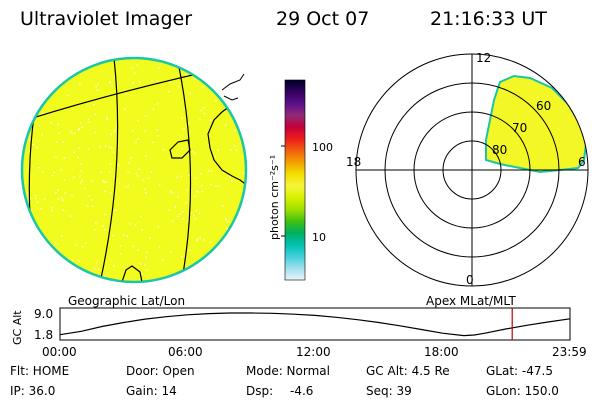 This screenshot has width=600, height=400. What do you see at coordinates (132, 273) in the screenshot?
I see `coastline-south` at bounding box center [132, 273].